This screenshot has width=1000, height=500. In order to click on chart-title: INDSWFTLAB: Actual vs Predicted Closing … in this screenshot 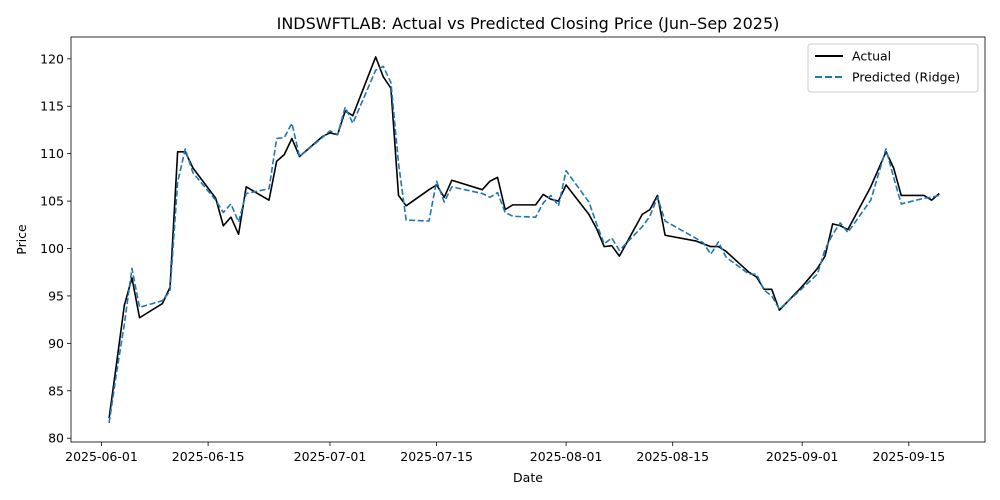, I will do `click(528, 23)`.